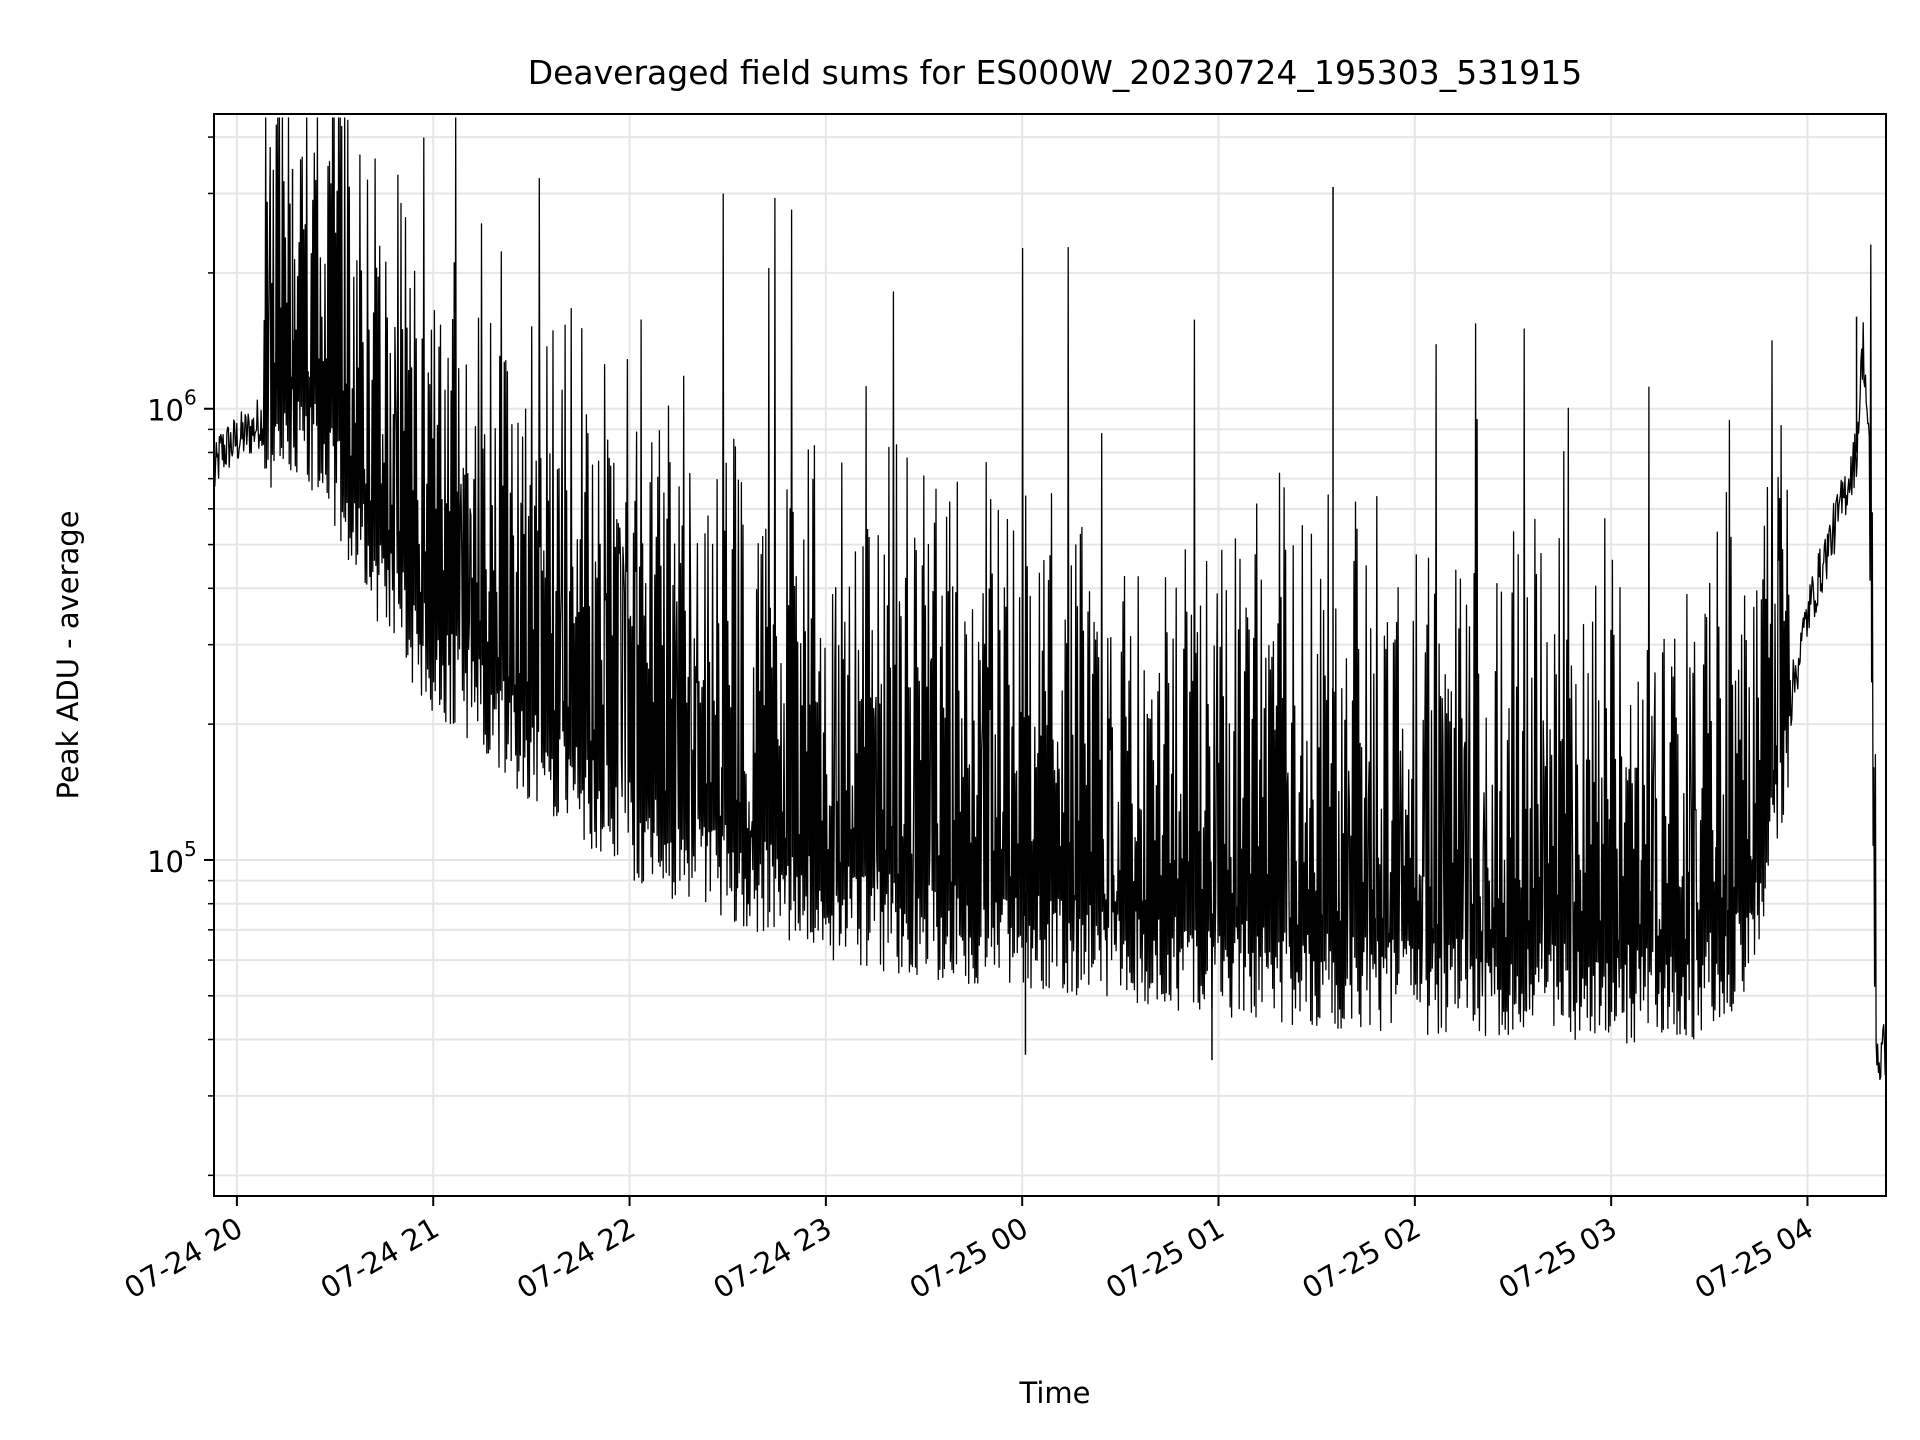  What do you see at coordinates (1165, 1258) in the screenshot?
I see `x-tick-label: 07-25 01` at bounding box center [1165, 1258].